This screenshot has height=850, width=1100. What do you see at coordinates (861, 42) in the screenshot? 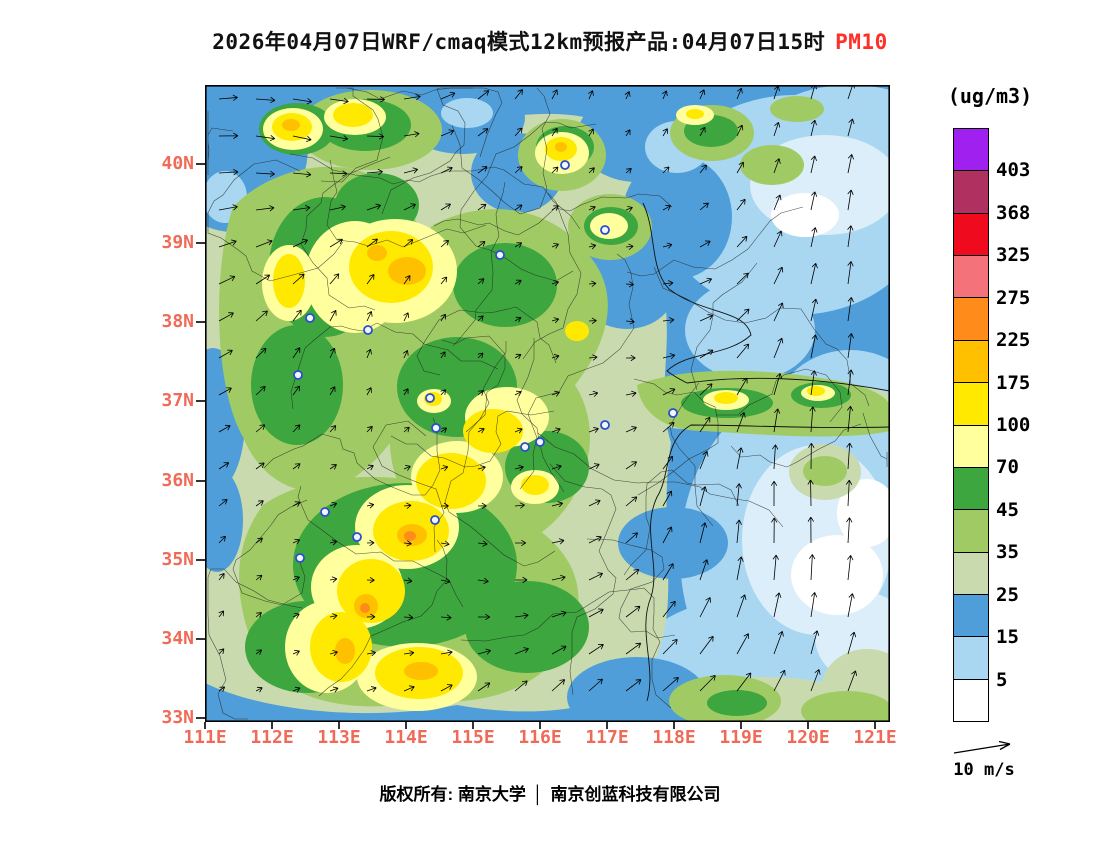
I see `title-pollutant: PM10` at bounding box center [861, 42].